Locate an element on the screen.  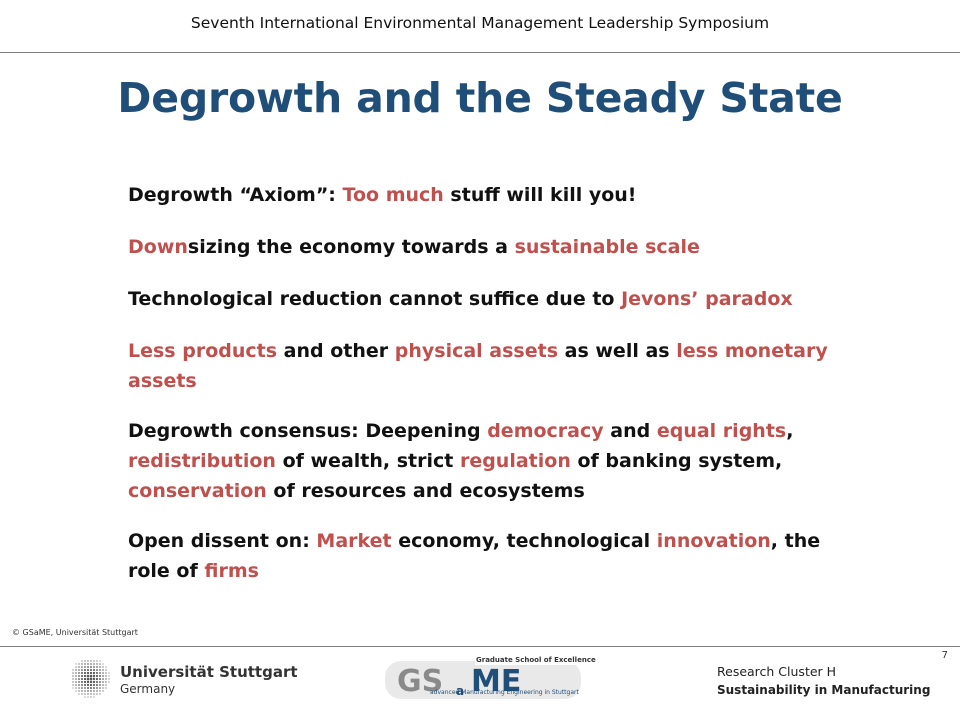
svg-text: a is located at coordinates (460, 691).